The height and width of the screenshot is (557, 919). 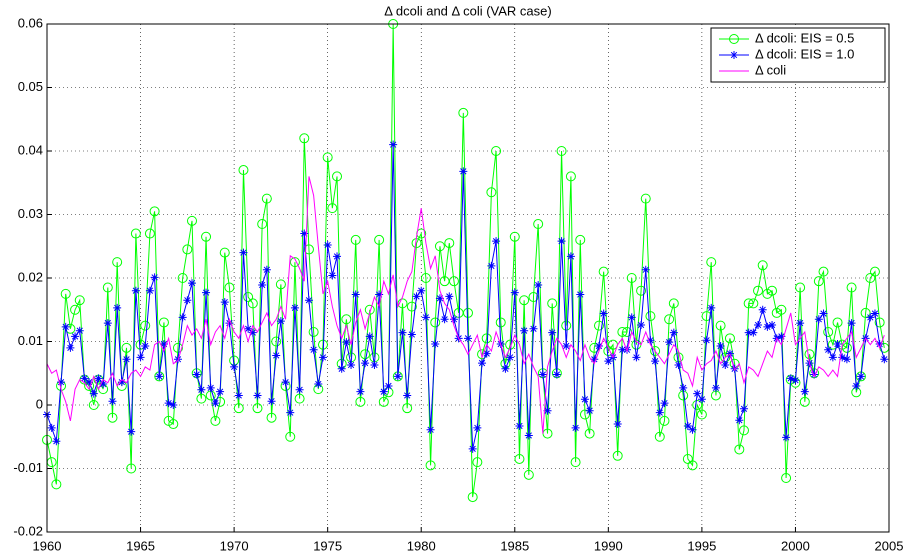 I want to click on x-tick-label: 1980, so click(x=421, y=545).